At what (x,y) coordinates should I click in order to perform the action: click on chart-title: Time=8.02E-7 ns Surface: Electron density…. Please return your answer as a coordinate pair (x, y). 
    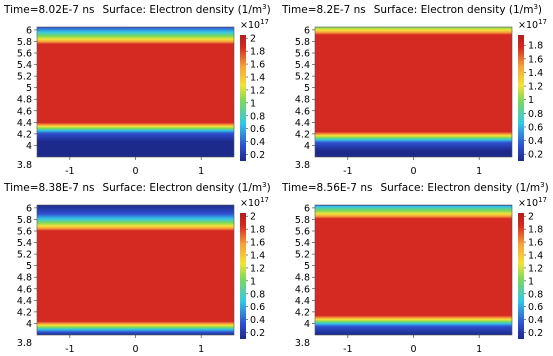
    Looking at the image, I should click on (137, 9).